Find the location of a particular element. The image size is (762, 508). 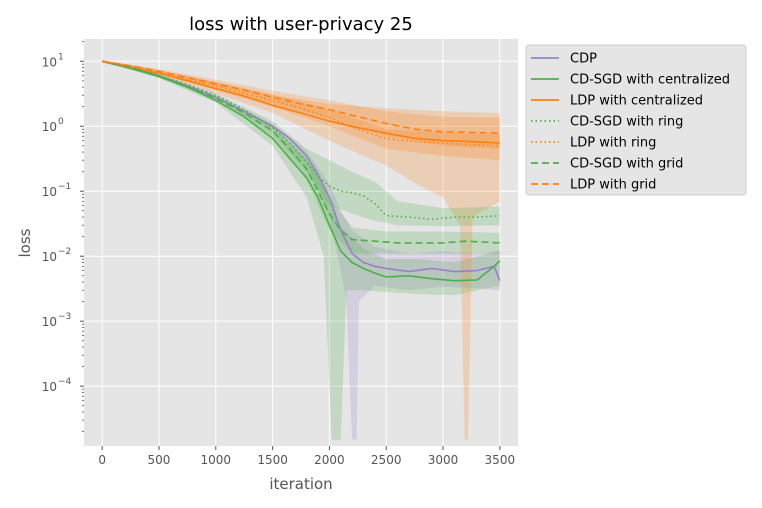

x-tick-label: 2500 is located at coordinates (386, 460).